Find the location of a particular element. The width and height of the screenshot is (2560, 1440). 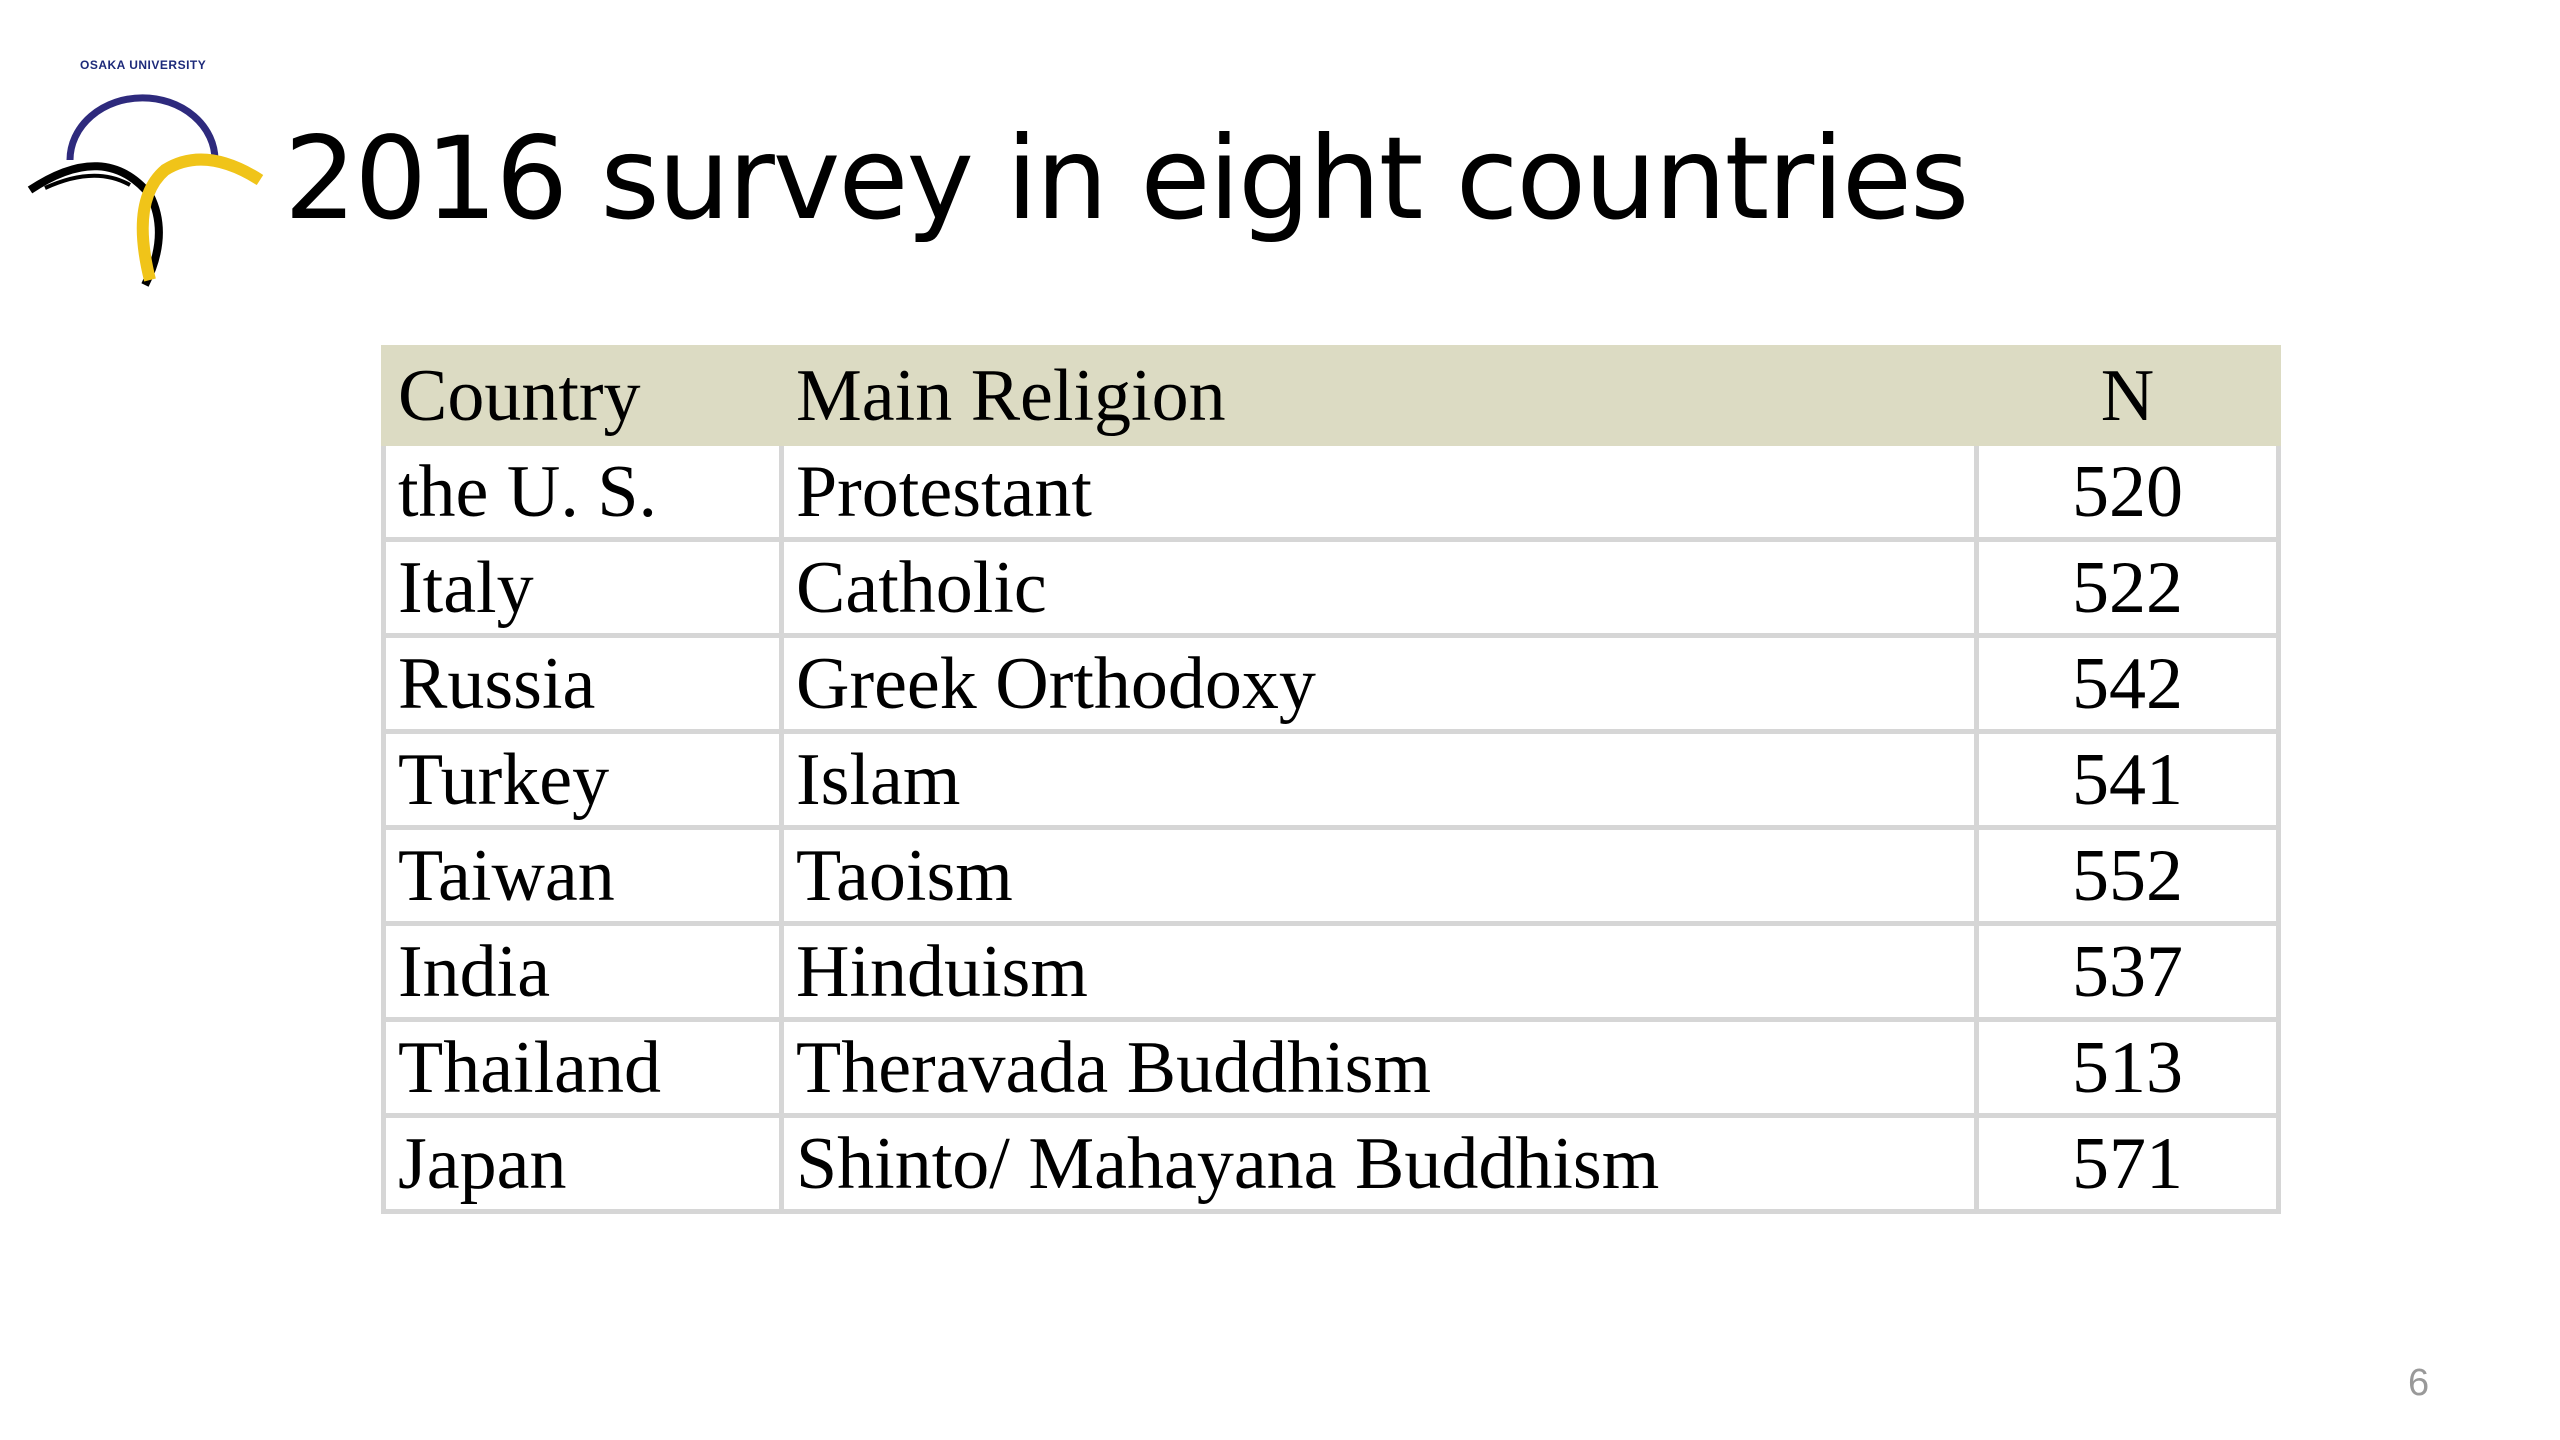

table-cell: 542 is located at coordinates (2127, 683).